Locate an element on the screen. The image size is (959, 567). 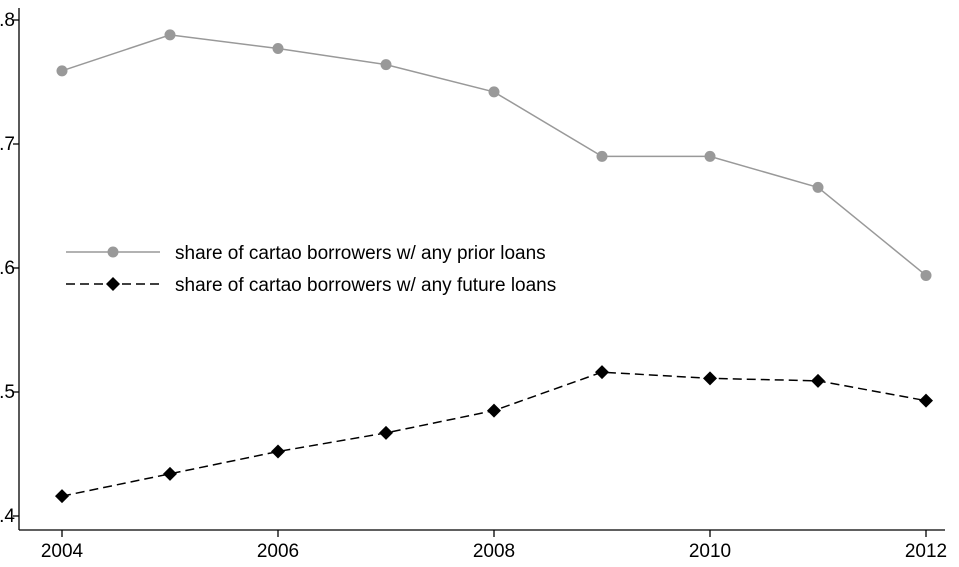
y-tick-label: .8 is located at coordinates (7, 20).